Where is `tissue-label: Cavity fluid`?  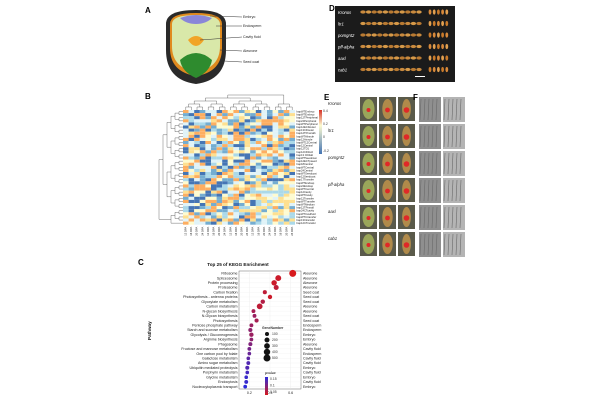 tissue-label: Cavity fluid is located at coordinates (312, 373).